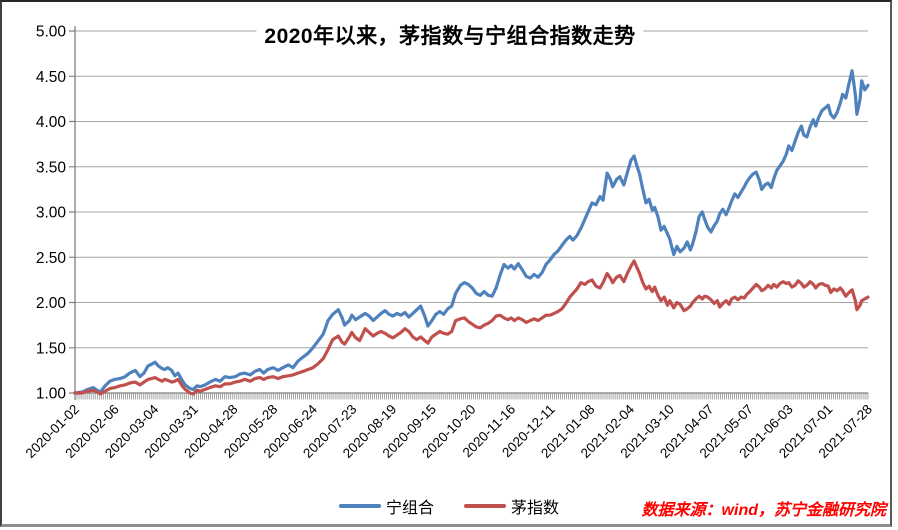 The height and width of the screenshot is (530, 898). What do you see at coordinates (51, 348) in the screenshot?
I see `y-axis-tick-label: 1.50` at bounding box center [51, 348].